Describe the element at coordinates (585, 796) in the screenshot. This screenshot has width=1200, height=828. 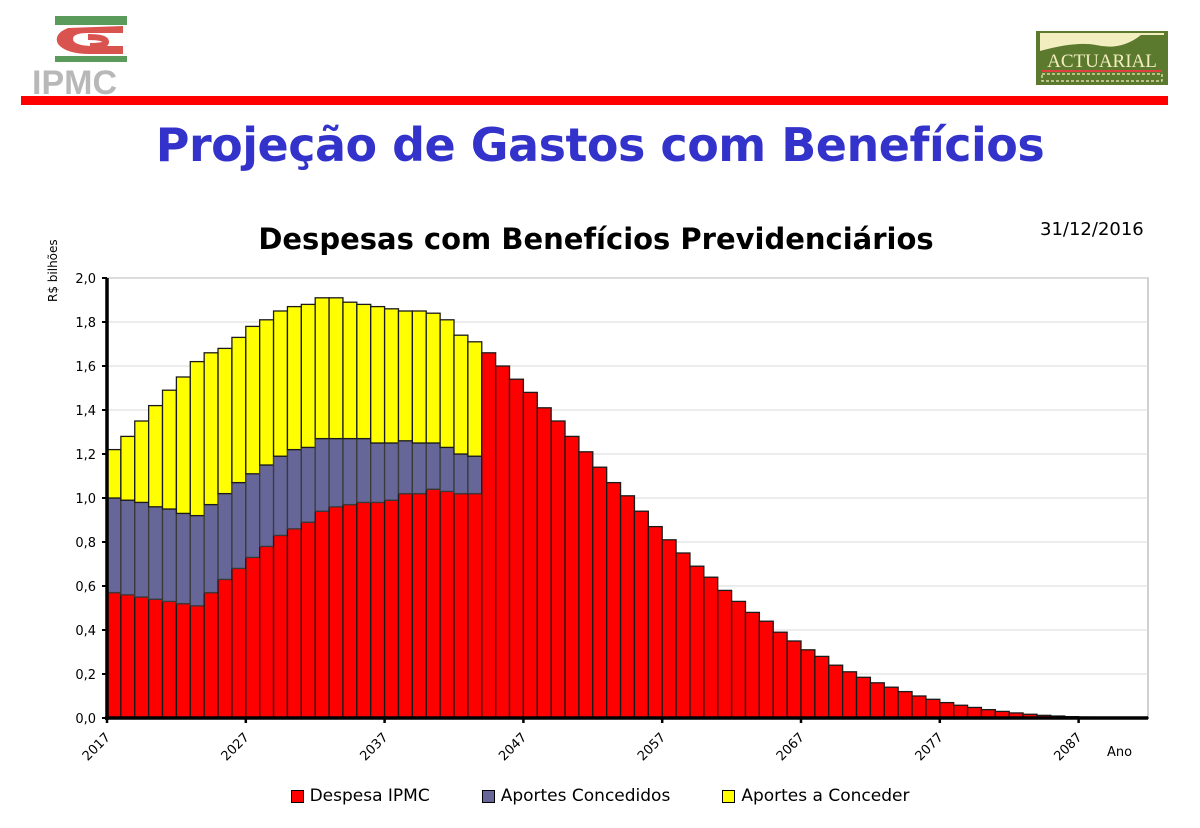
I see `legend-label: Aportes Concedidos` at that location.